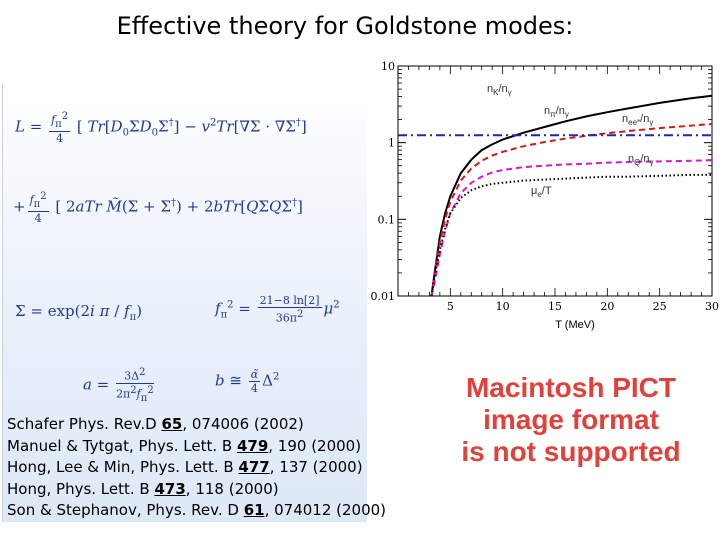 The image size is (720, 540). What do you see at coordinates (570, 387) in the screenshot?
I see `pict-line: Macintosh PICT` at bounding box center [570, 387].